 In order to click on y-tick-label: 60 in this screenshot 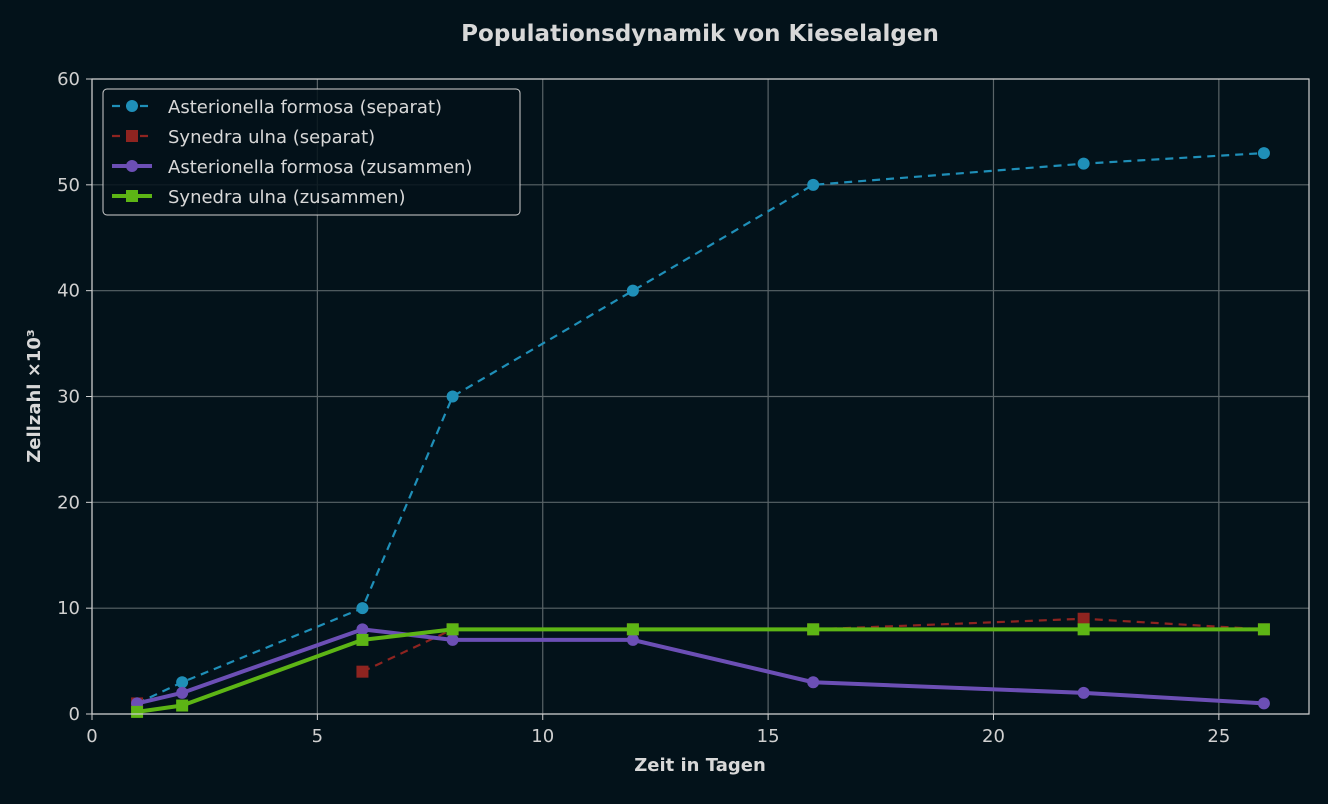, I will do `click(68, 79)`.